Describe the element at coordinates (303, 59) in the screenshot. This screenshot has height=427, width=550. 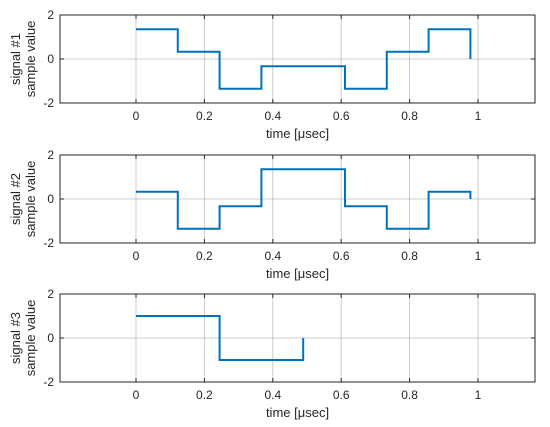
I see `signal-1-series-line` at that location.